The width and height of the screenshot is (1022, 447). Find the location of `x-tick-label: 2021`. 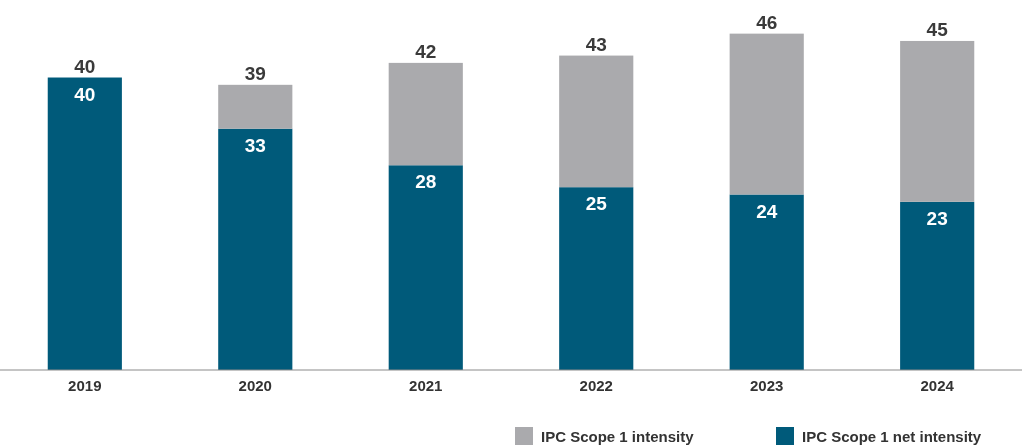

x-tick-label: 2021 is located at coordinates (426, 385).